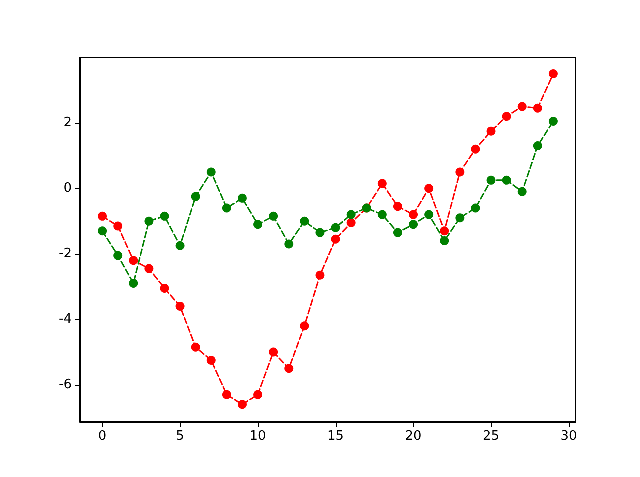  Describe the element at coordinates (68, 188) in the screenshot. I see `y-tick-label: 0` at that location.